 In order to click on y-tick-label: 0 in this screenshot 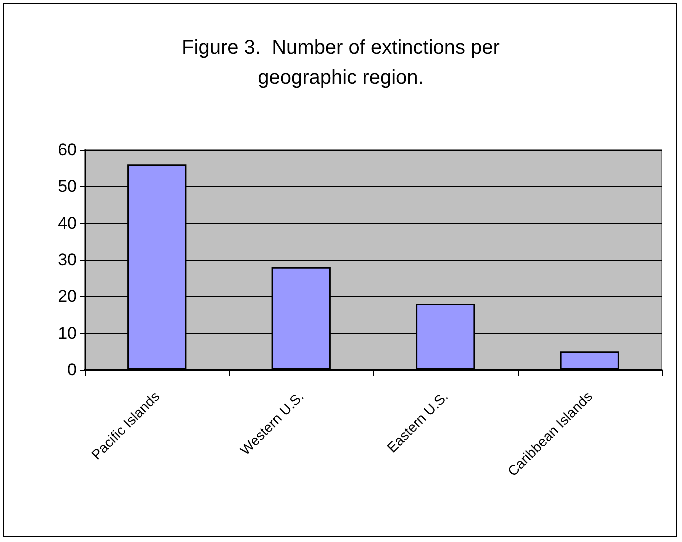, I will do `click(72, 370)`.